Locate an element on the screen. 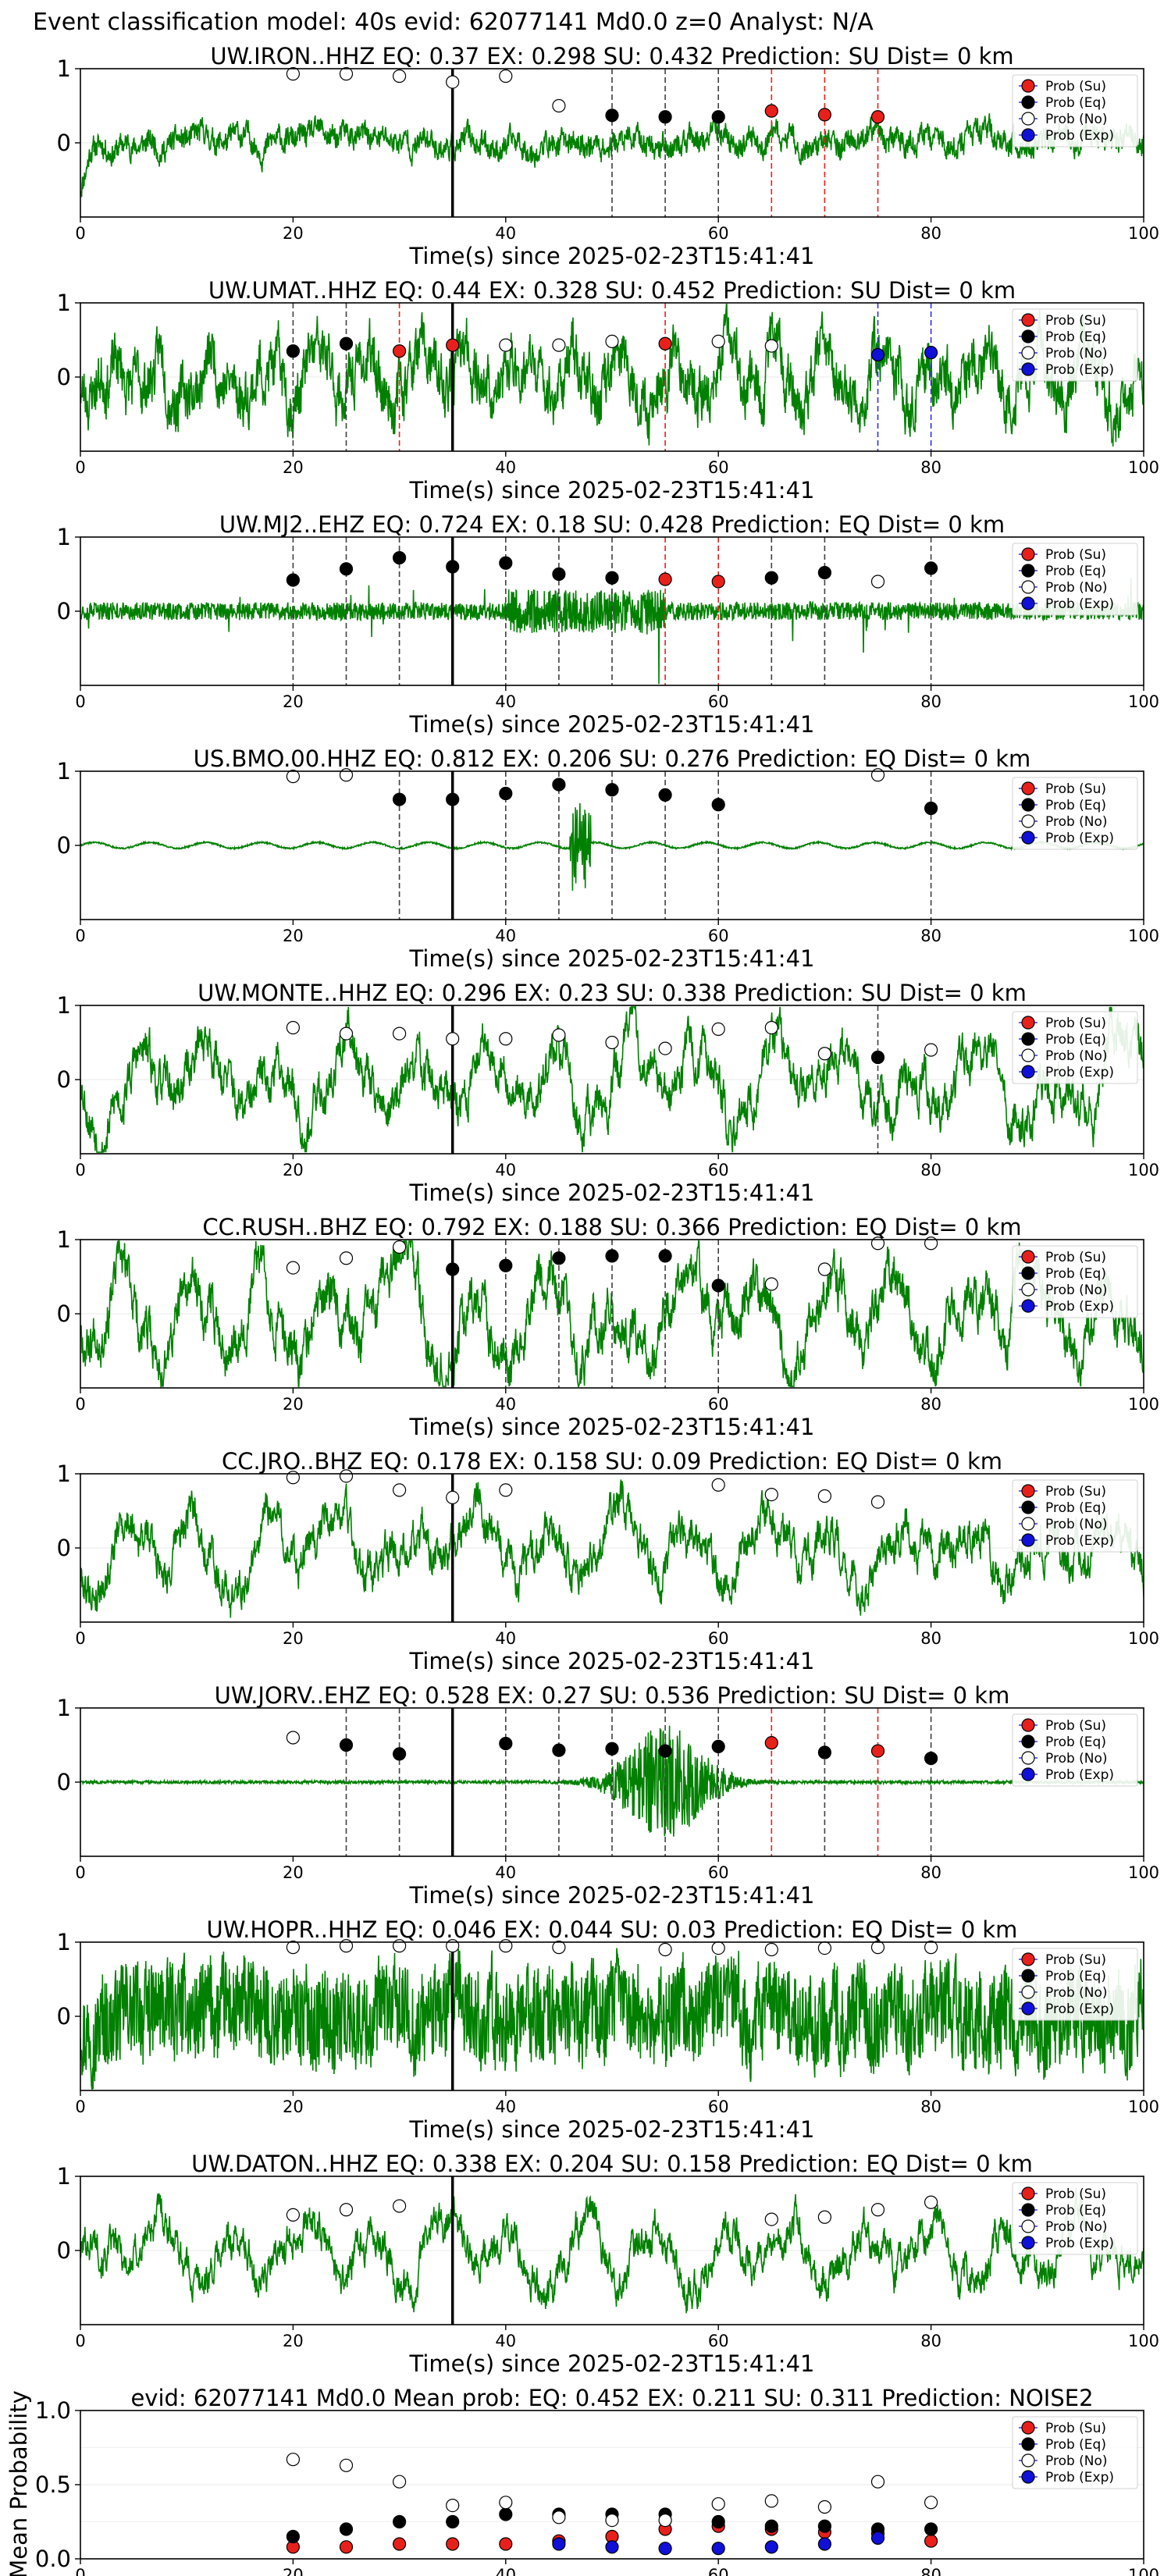 The image size is (1171, 2576). x-tick-label: 20 is located at coordinates (293, 233).